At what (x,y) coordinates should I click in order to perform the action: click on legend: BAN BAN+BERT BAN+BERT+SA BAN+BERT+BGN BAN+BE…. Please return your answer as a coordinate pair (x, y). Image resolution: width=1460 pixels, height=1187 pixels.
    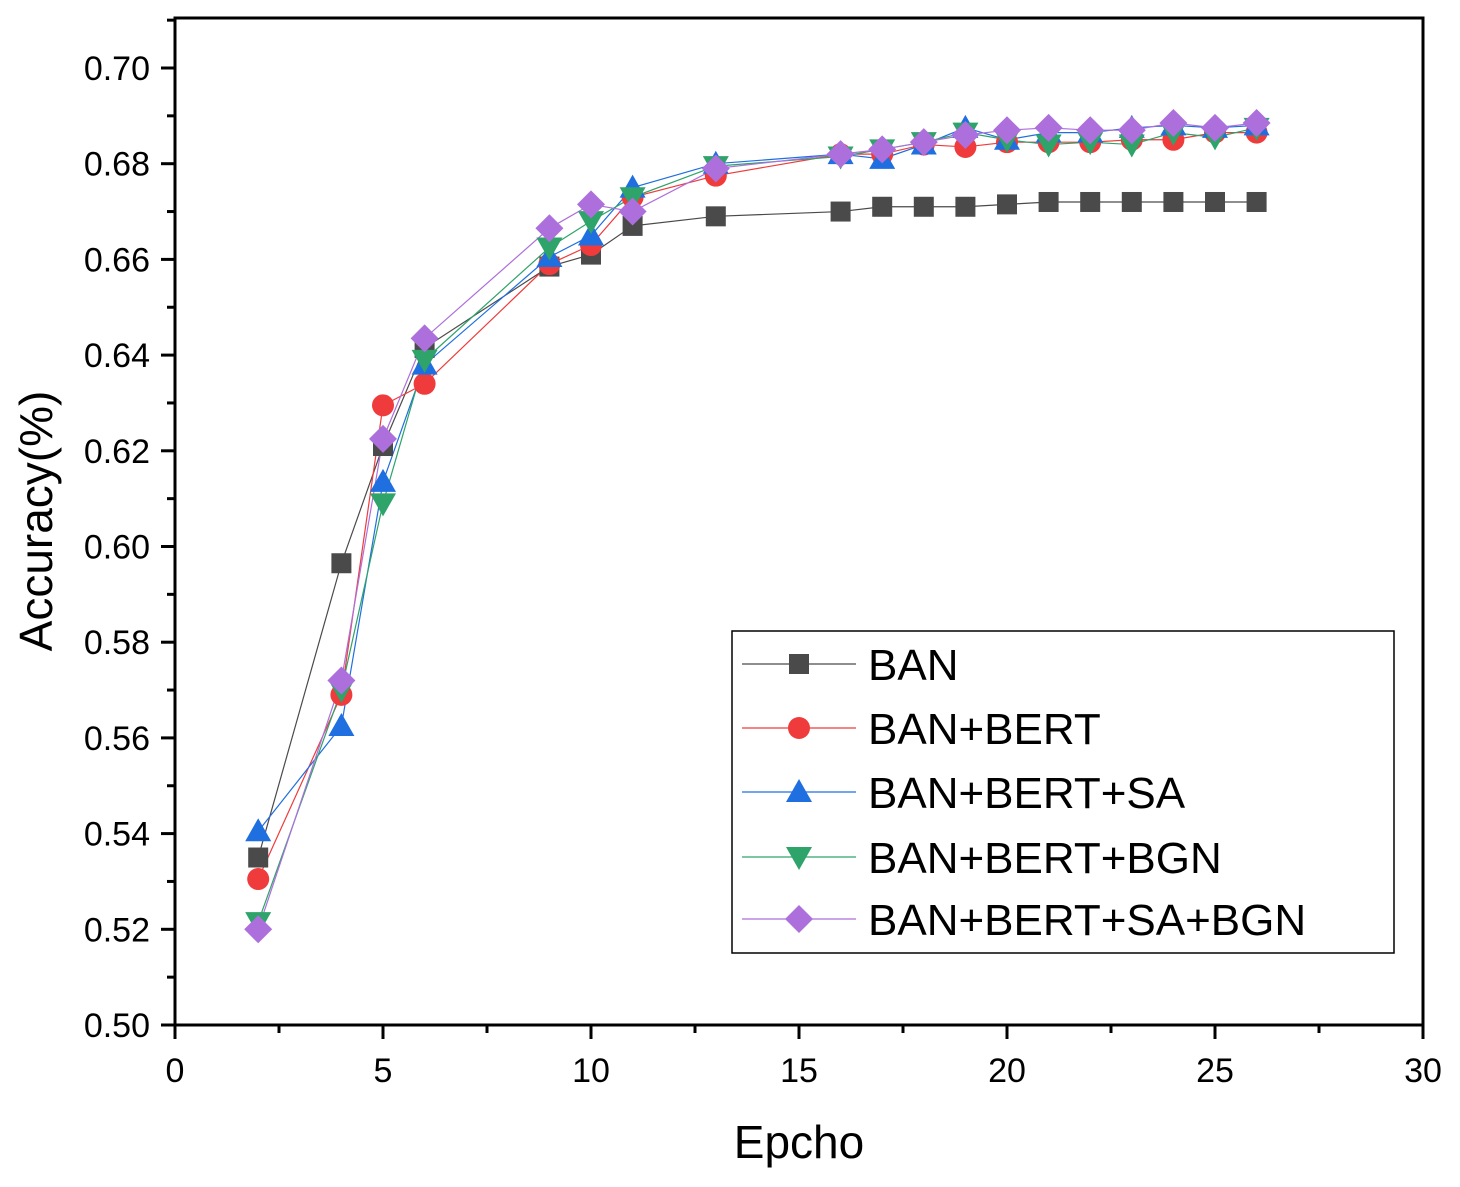
    Looking at the image, I should click on (1063, 792).